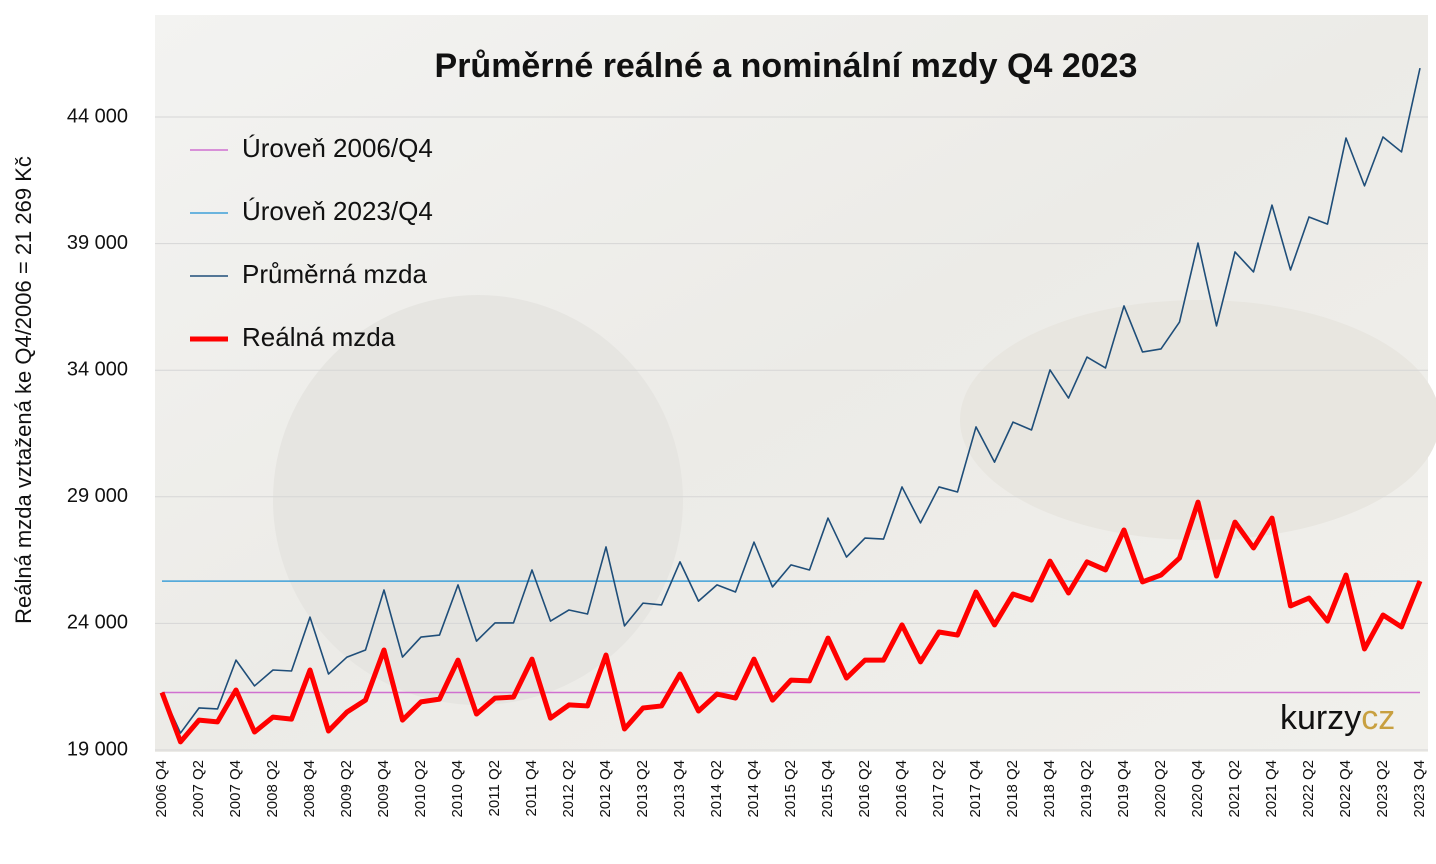  I want to click on x-tick-label: 2016 Q2, so click(864, 789).